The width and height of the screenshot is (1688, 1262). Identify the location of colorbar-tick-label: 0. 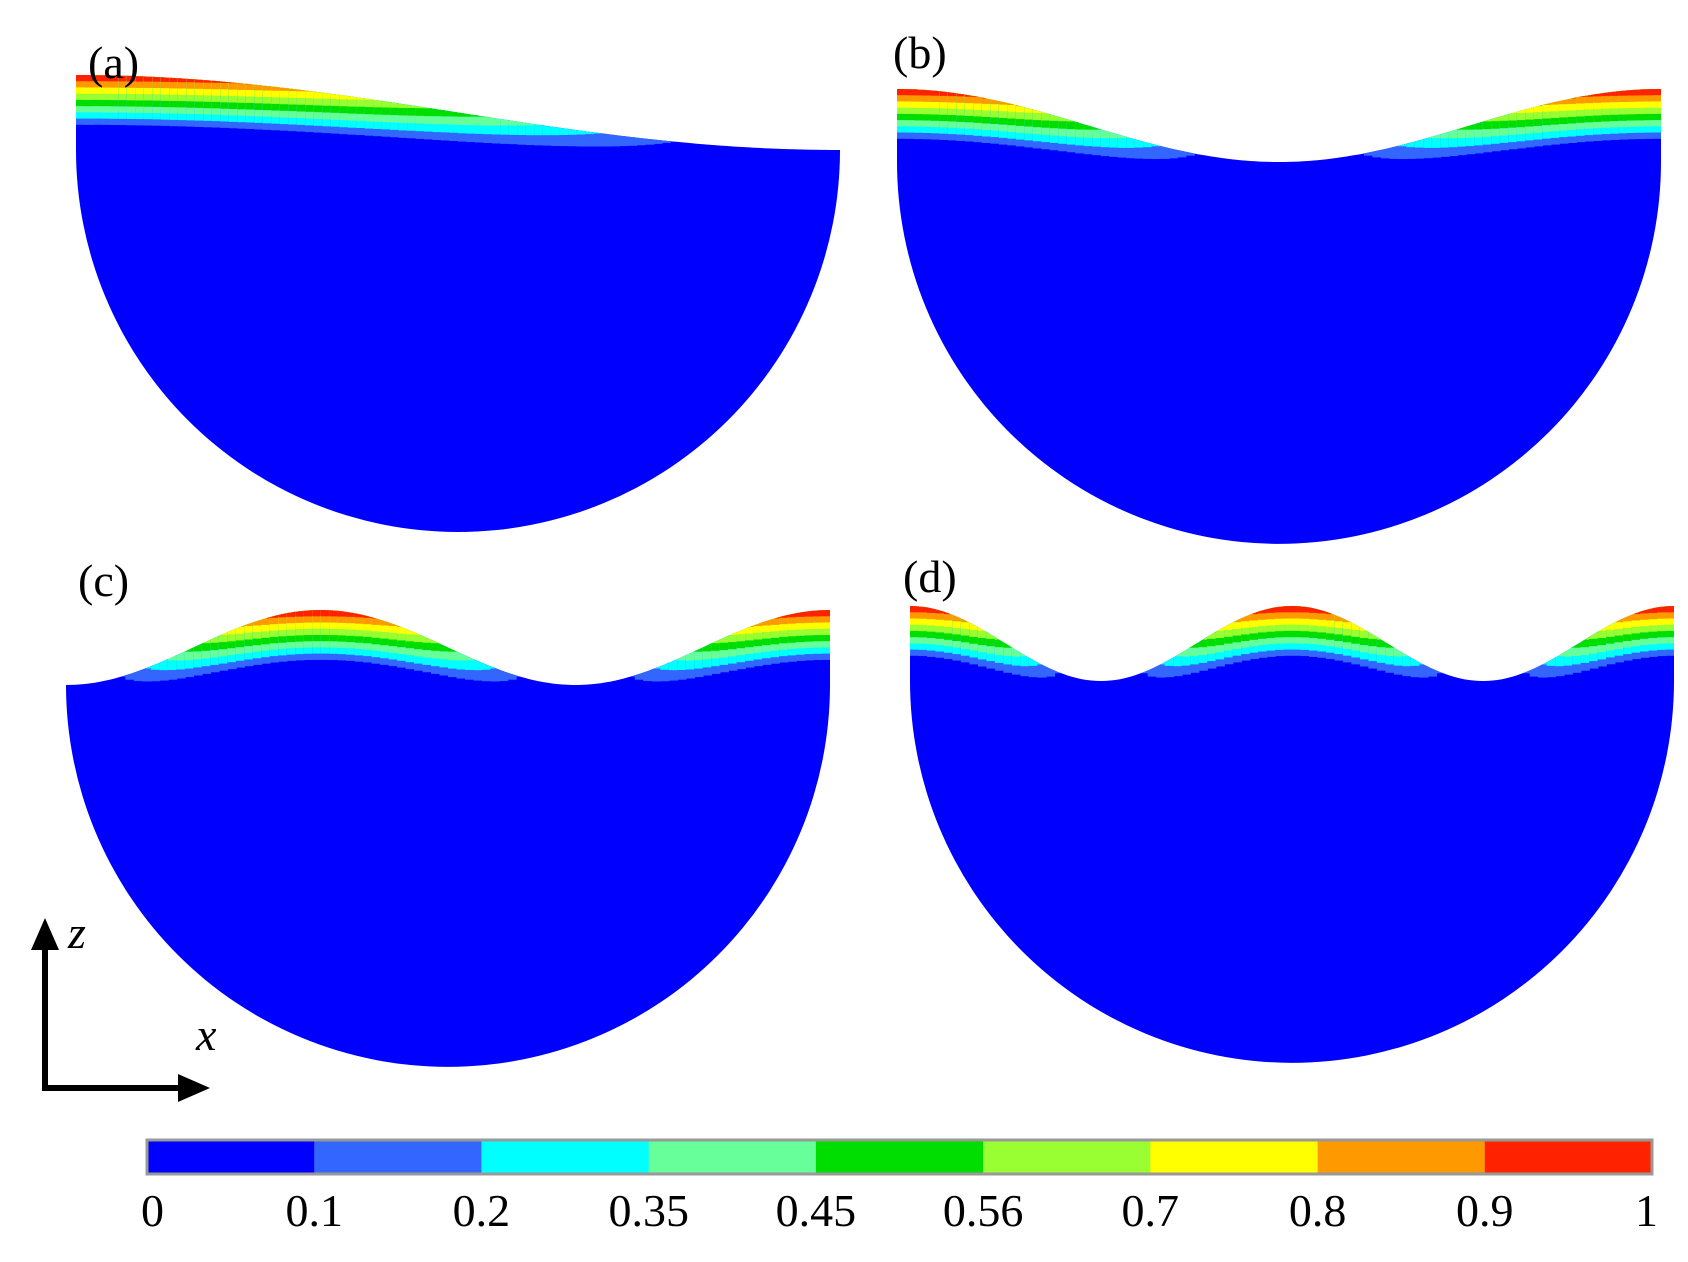
(152, 1210).